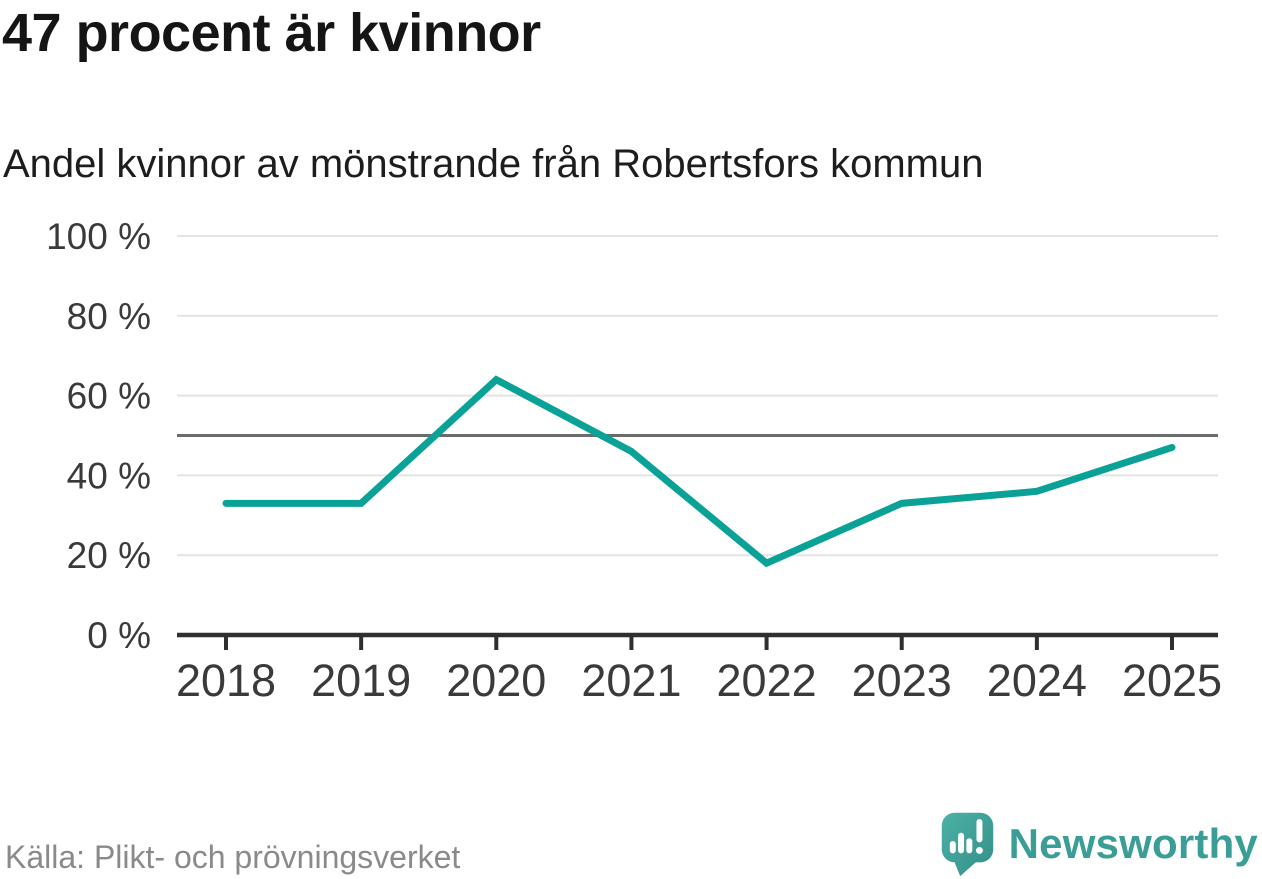  Describe the element at coordinates (1037, 680) in the screenshot. I see `x-tick-label-2024: 2024` at that location.